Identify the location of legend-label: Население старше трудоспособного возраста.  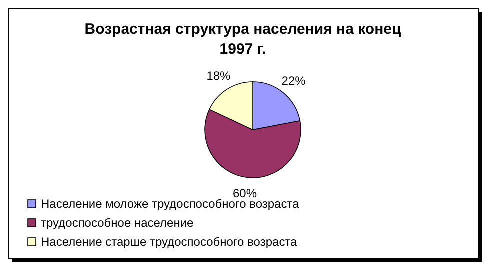
(169, 242).